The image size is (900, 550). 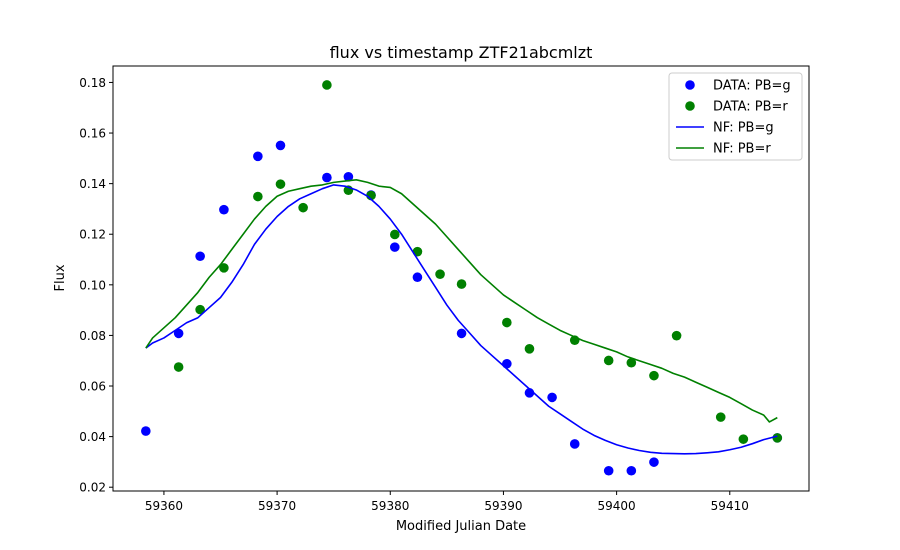 I want to click on x-axis: 59360 59370 59380 59390 59400 59410, so click(x=447, y=502).